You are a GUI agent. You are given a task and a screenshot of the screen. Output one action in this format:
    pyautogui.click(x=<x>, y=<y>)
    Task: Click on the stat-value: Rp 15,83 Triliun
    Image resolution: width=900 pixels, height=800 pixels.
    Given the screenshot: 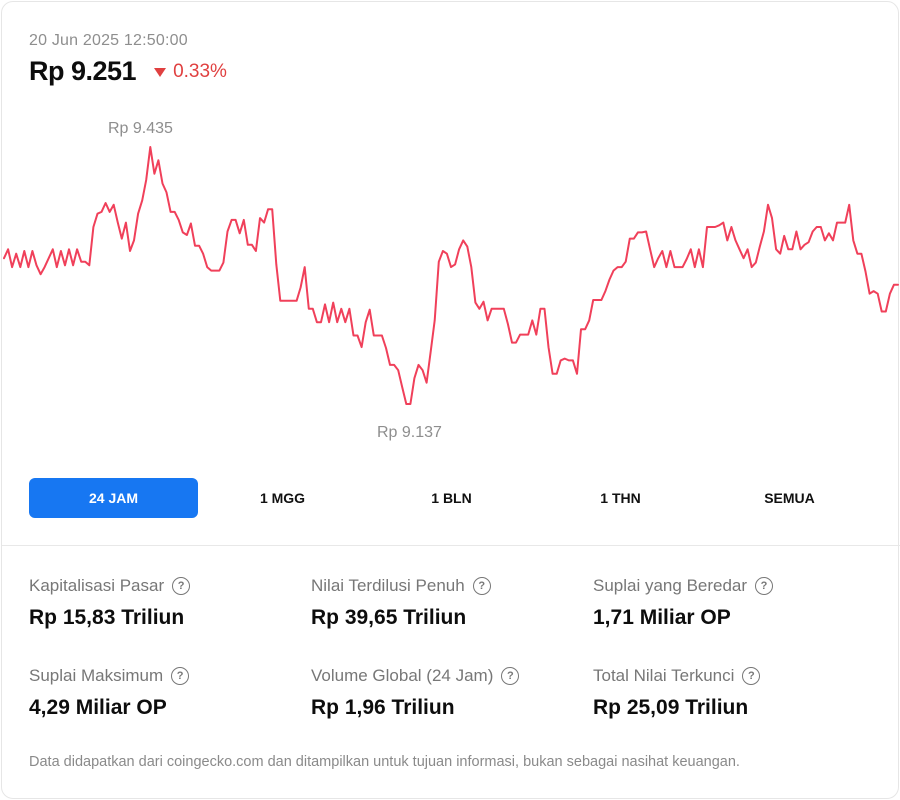 What is the action you would take?
    pyautogui.click(x=107, y=617)
    